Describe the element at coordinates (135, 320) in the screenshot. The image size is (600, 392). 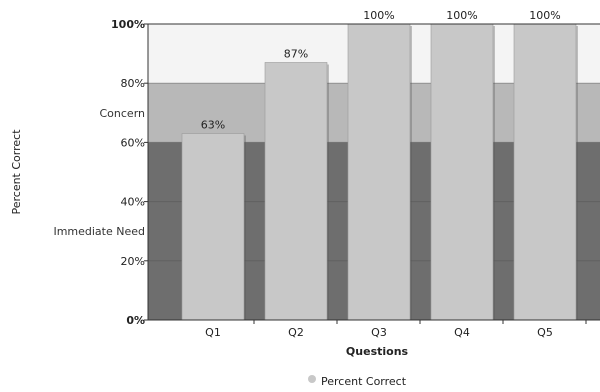
I see `y-tick-label: 0%` at that location.